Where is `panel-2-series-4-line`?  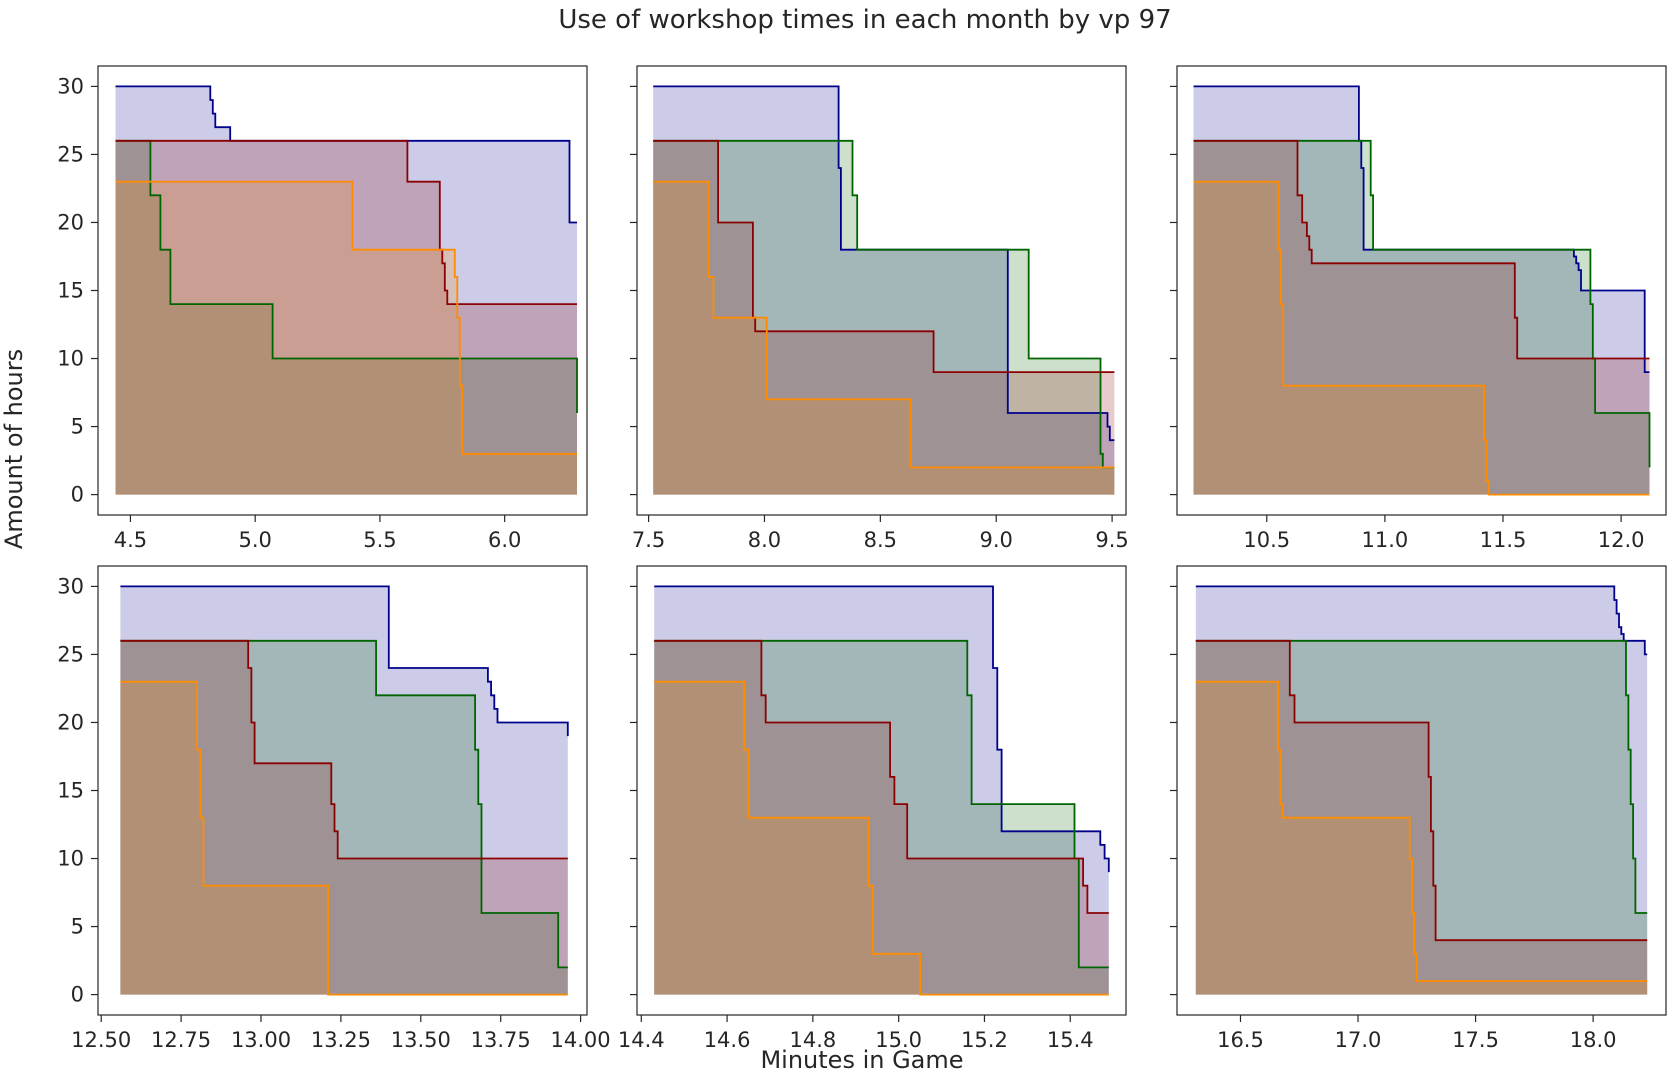 panel-2-series-4-line is located at coordinates (884, 324).